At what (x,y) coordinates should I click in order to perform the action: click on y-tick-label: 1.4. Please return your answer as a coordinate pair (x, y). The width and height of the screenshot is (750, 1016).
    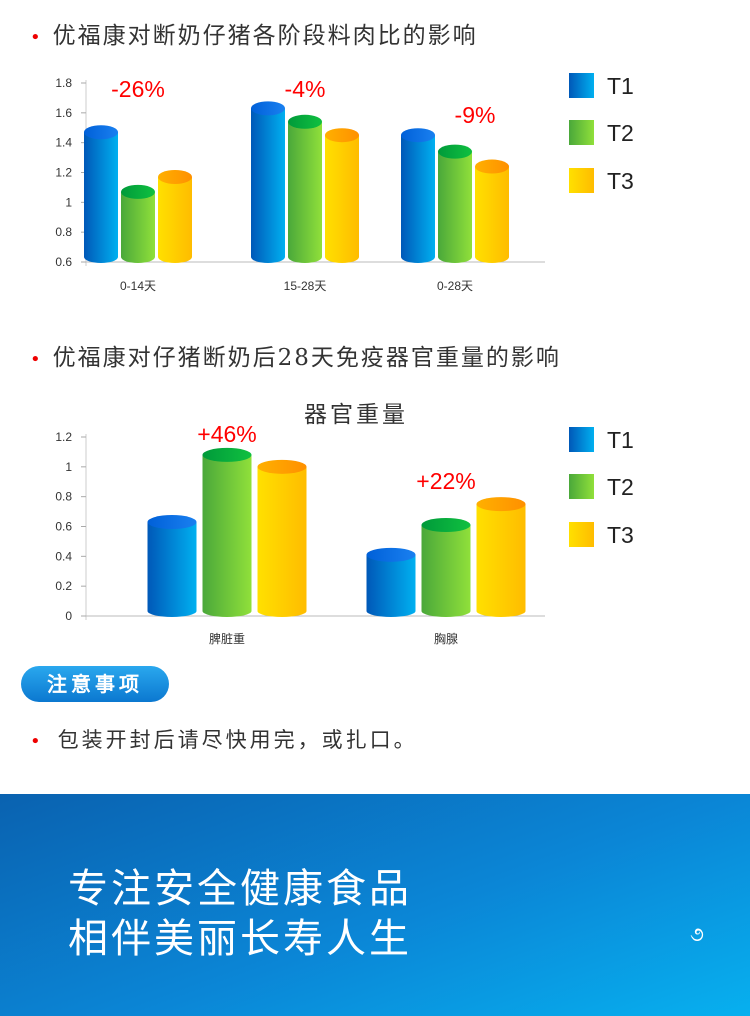
    Looking at the image, I should click on (63, 143).